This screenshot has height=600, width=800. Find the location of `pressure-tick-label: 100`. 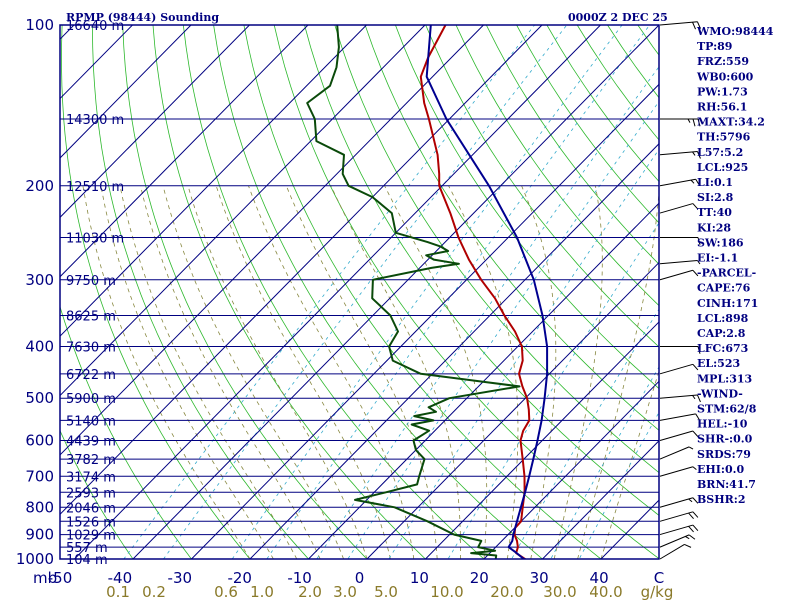

pressure-tick-label: 100 is located at coordinates (39, 25).